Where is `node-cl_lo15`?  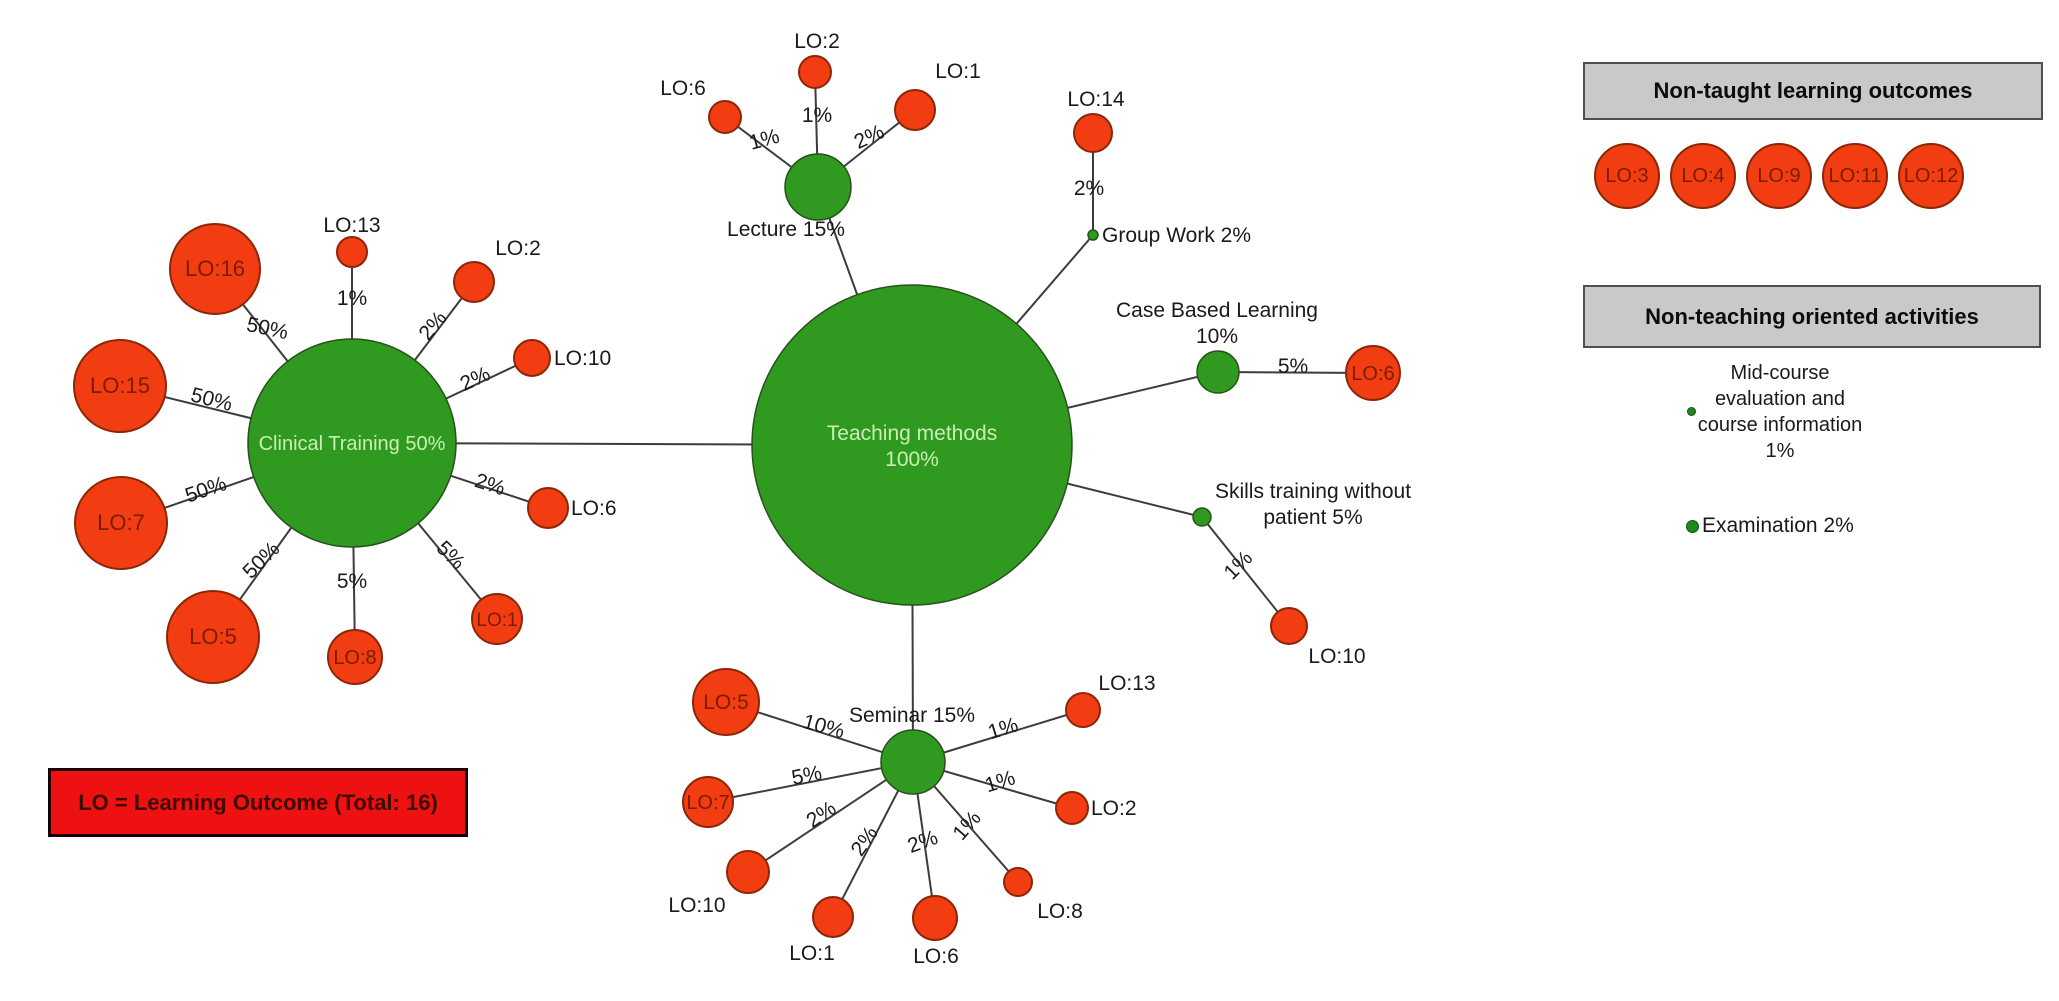
node-cl_lo15 is located at coordinates (120, 386).